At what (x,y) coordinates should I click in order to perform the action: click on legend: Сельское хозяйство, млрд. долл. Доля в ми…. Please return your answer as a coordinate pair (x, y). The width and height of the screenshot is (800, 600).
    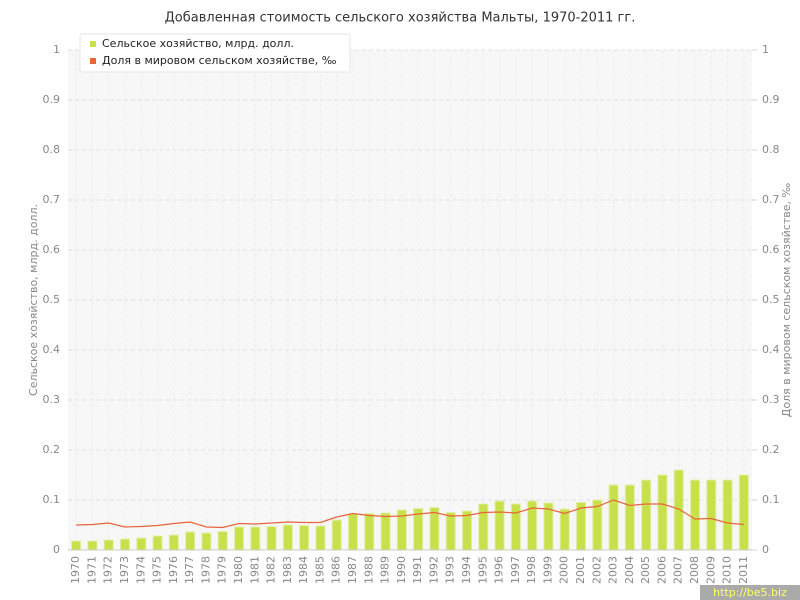
    Looking at the image, I should click on (215, 53).